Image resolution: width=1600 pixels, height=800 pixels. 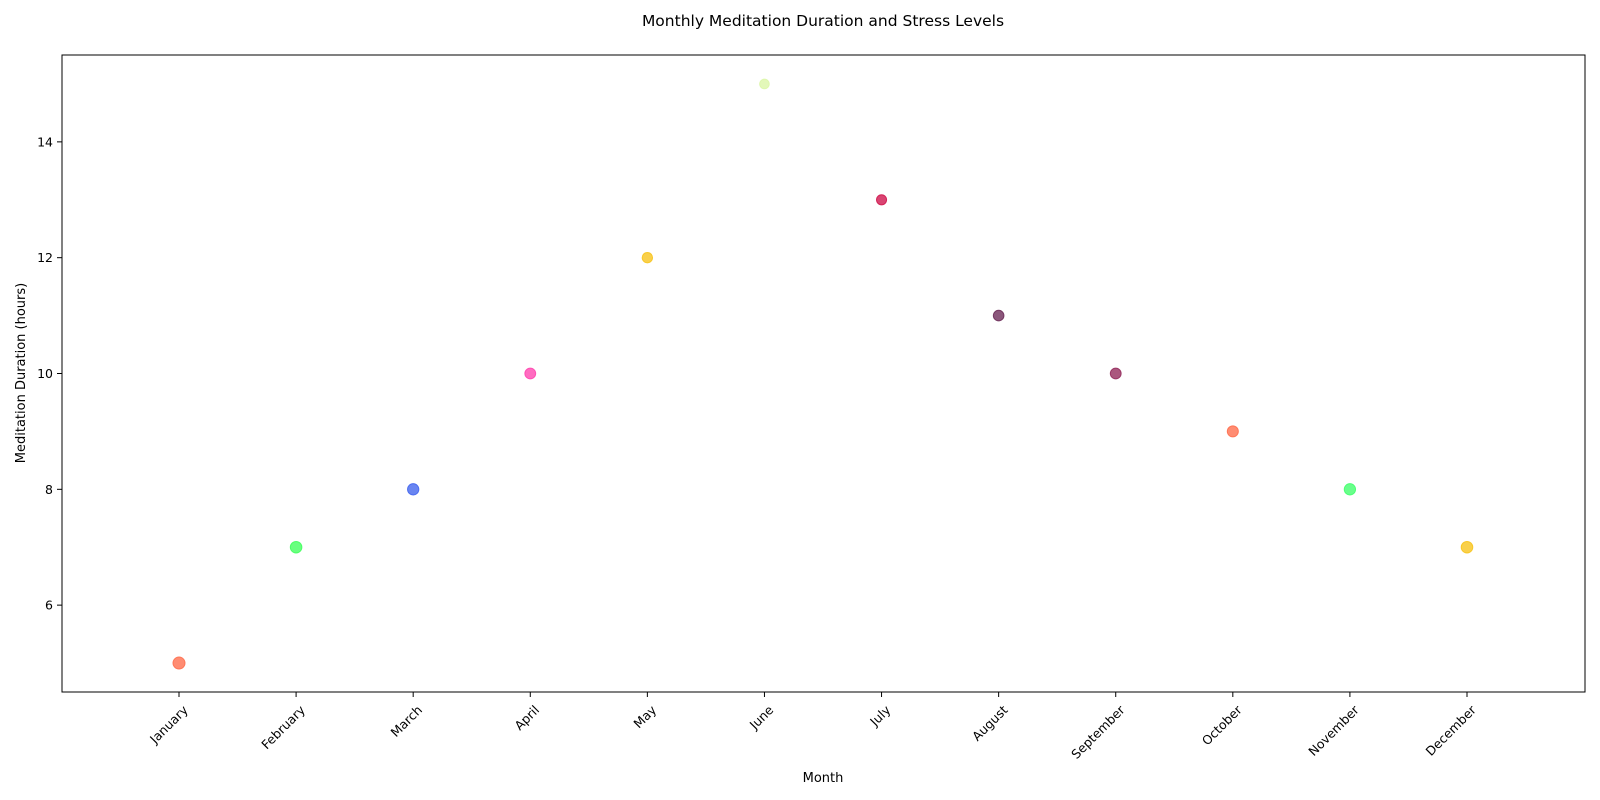 What do you see at coordinates (880, 716) in the screenshot?
I see `x-tick-label: July` at bounding box center [880, 716].